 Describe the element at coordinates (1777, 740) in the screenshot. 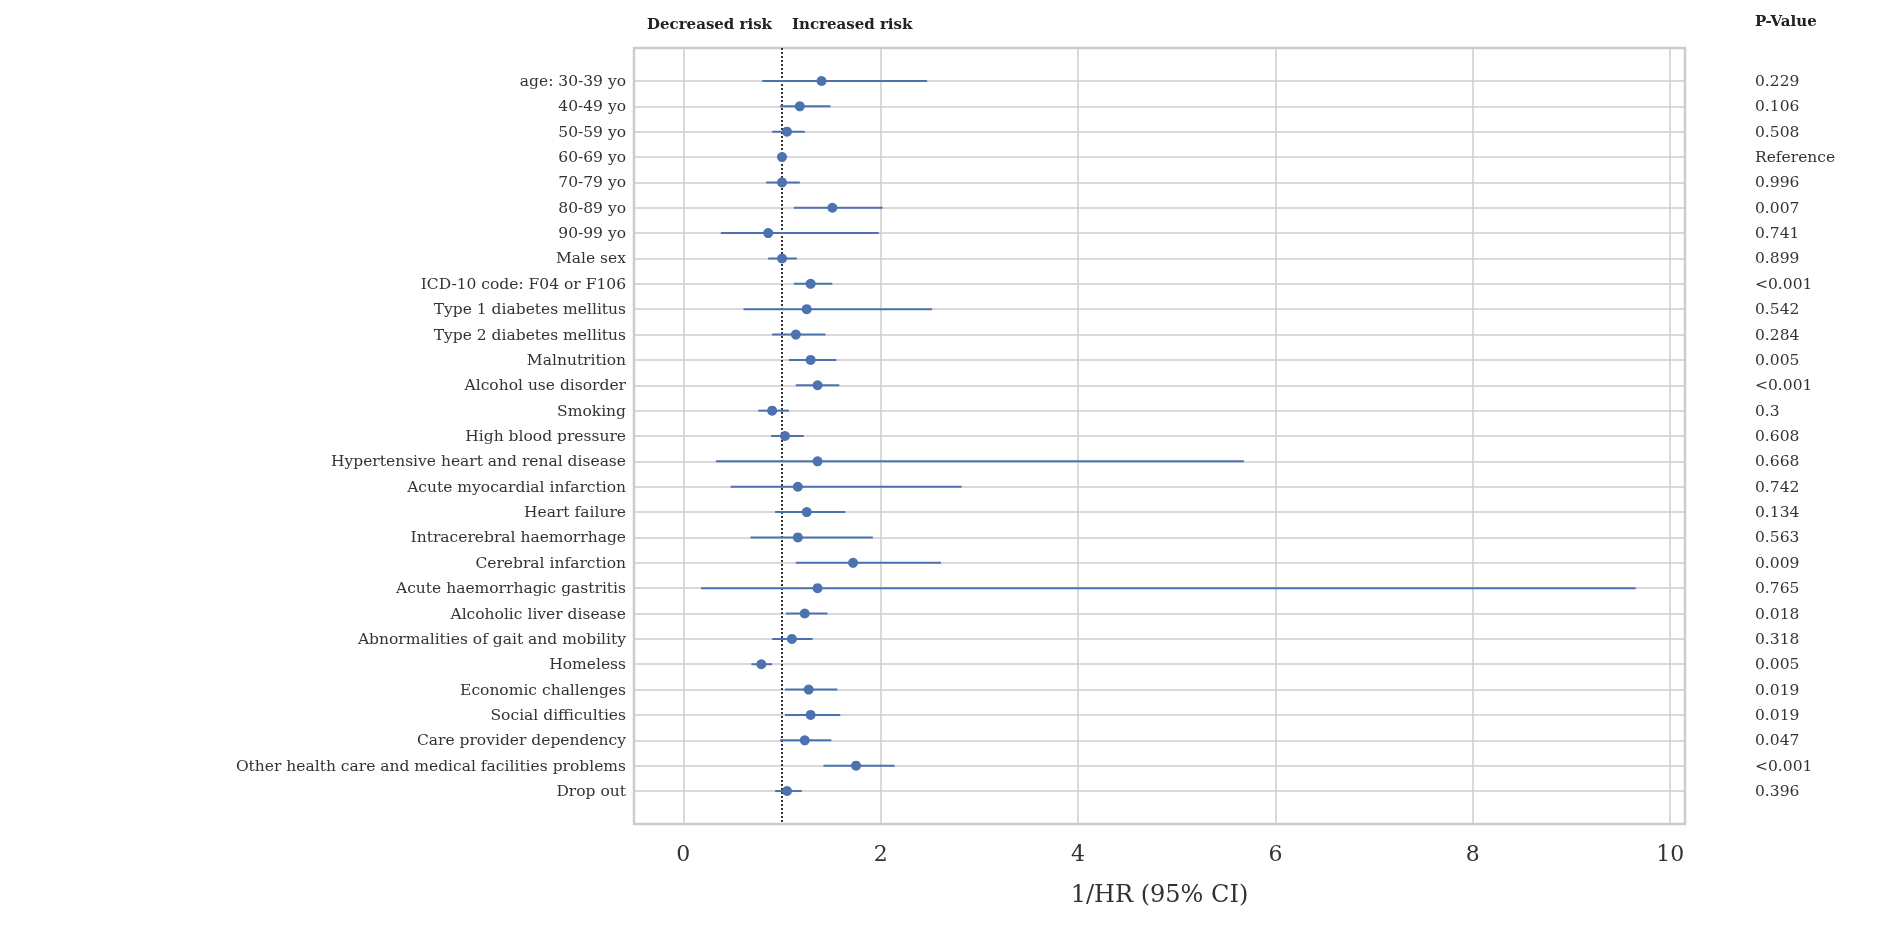

I see `y2-tick-label: 0.047` at that location.